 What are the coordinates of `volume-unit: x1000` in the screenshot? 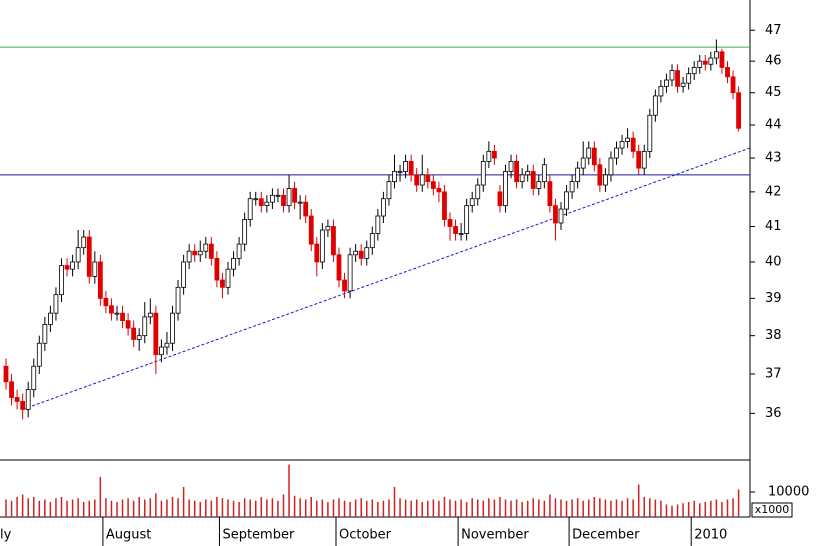 It's located at (772, 509).